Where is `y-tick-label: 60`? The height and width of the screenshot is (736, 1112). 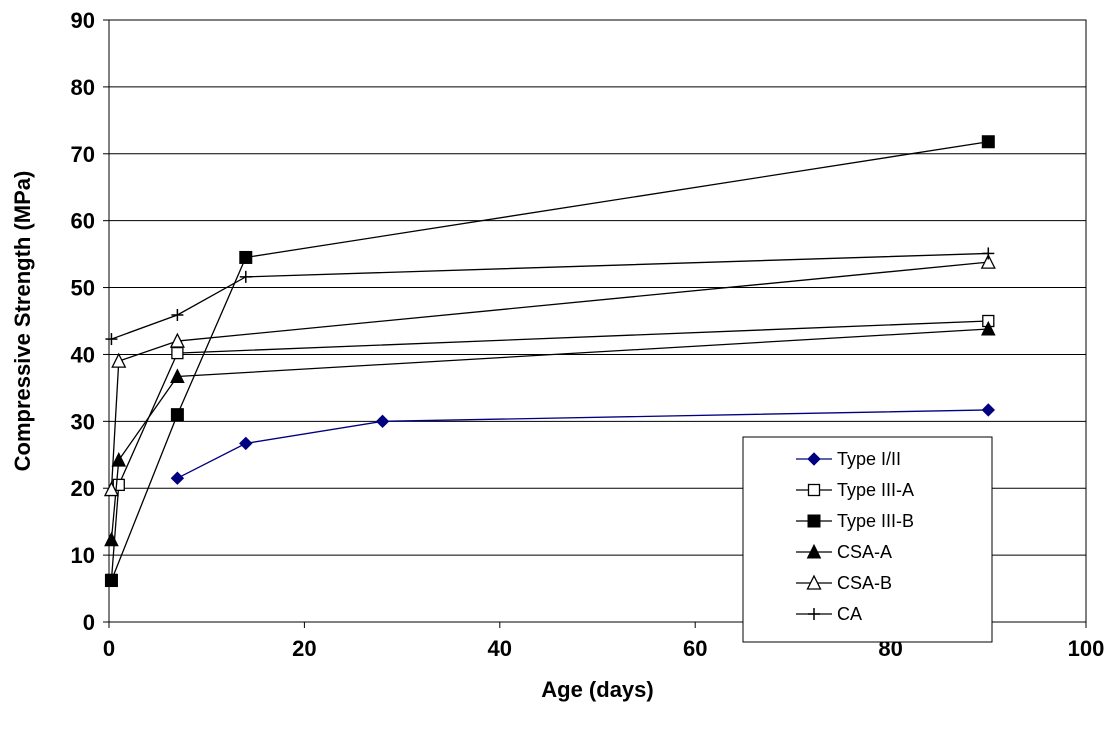
y-tick-label: 60 is located at coordinates (83, 221).